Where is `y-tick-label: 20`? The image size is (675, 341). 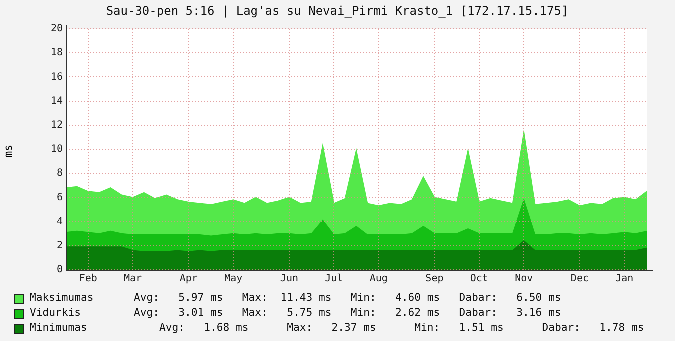
y-tick-label: 20 is located at coordinates (56, 29).